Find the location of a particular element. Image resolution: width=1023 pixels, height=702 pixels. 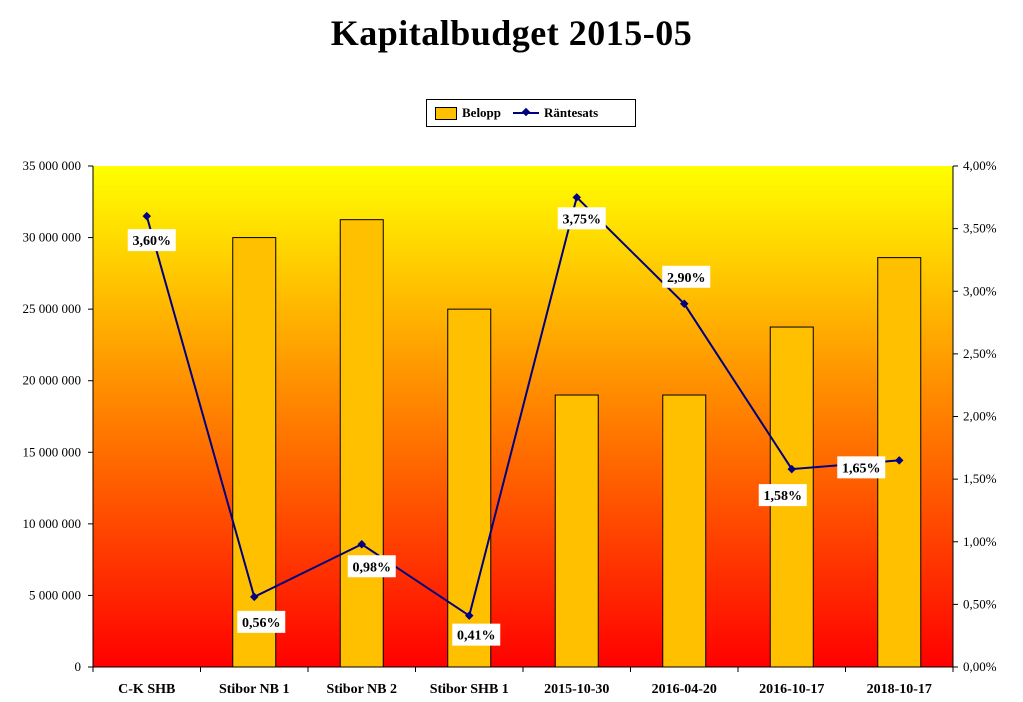

rate-label-text: 3,75% is located at coordinates (582, 219).